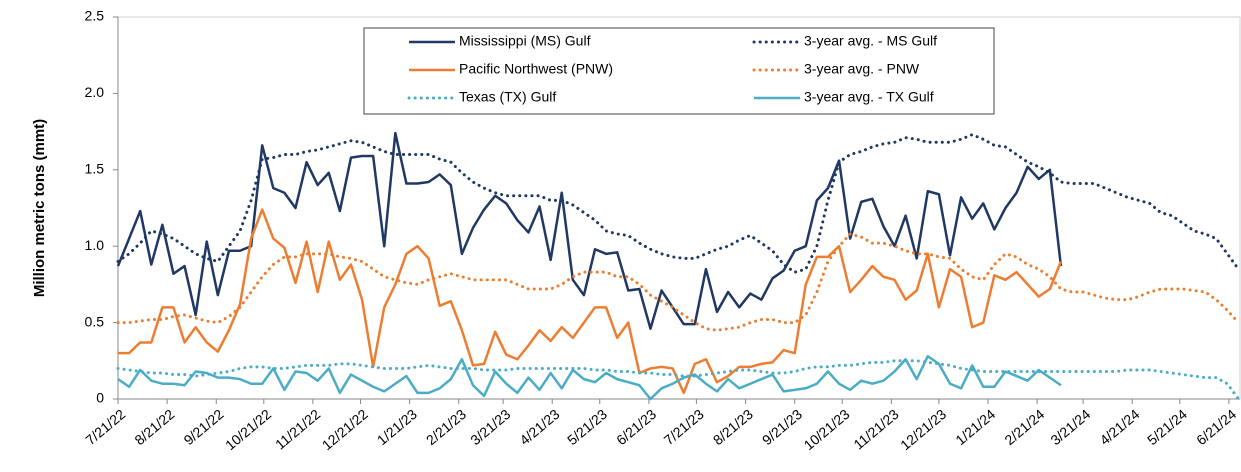 The height and width of the screenshot is (472, 1241). I want to click on x-tick-label: 10/21/22, so click(248, 429).